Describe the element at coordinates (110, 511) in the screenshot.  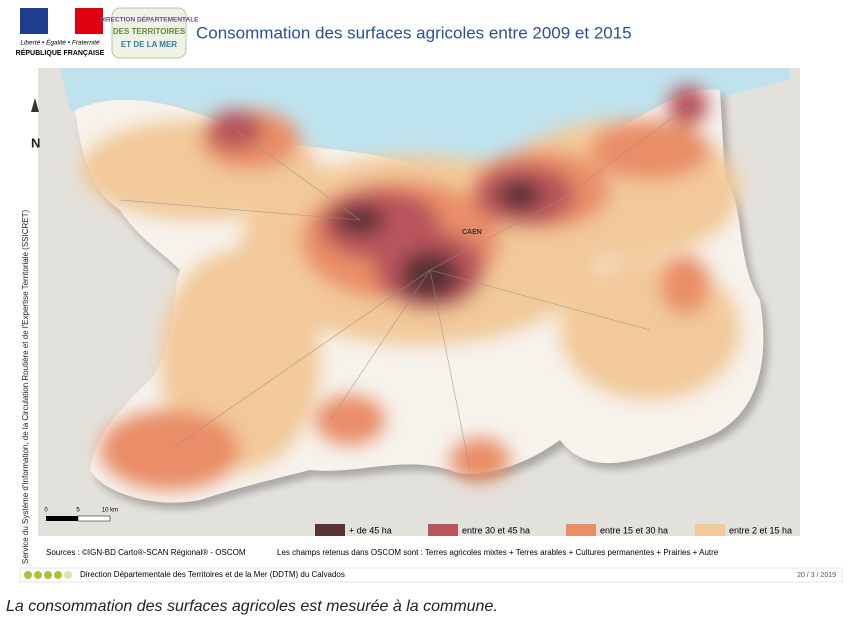
I see `scale-label: 10 km` at that location.